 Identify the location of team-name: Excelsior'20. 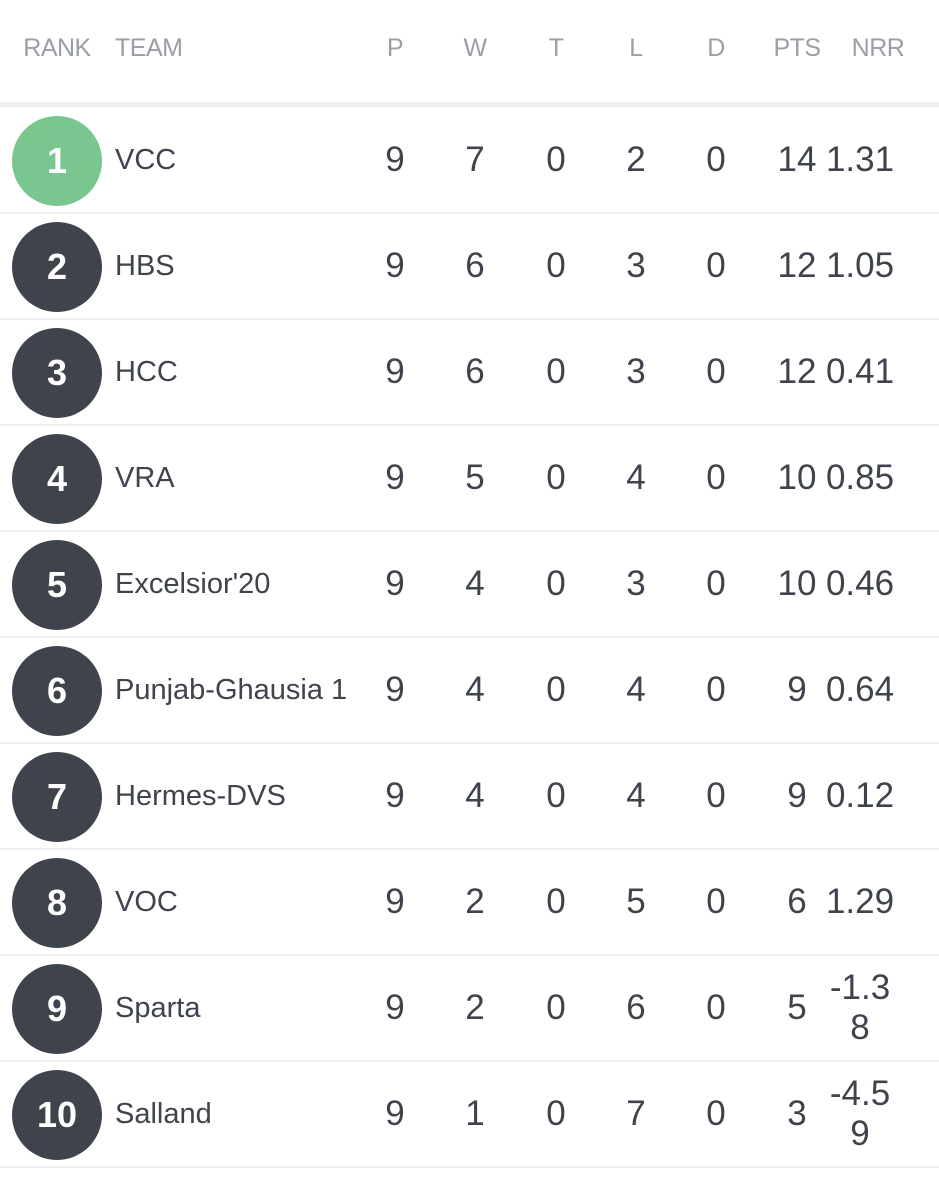
(193, 583).